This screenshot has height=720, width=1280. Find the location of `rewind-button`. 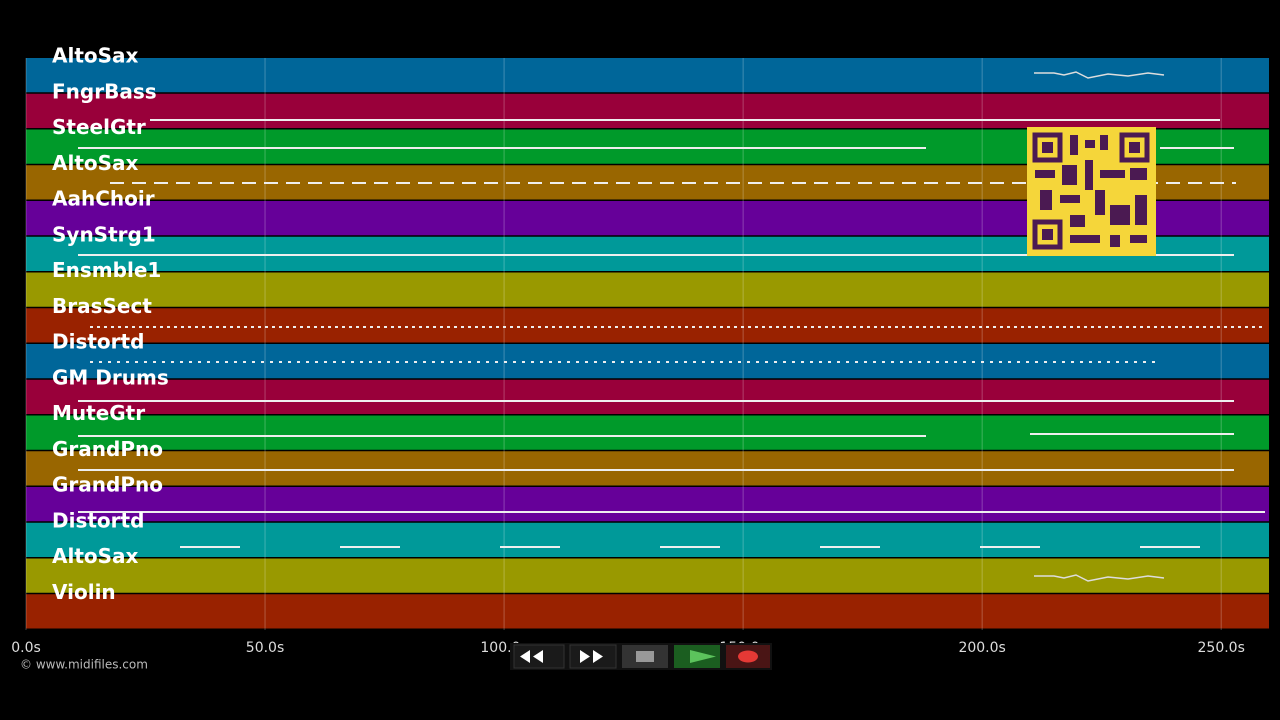

rewind-button is located at coordinates (539, 656).